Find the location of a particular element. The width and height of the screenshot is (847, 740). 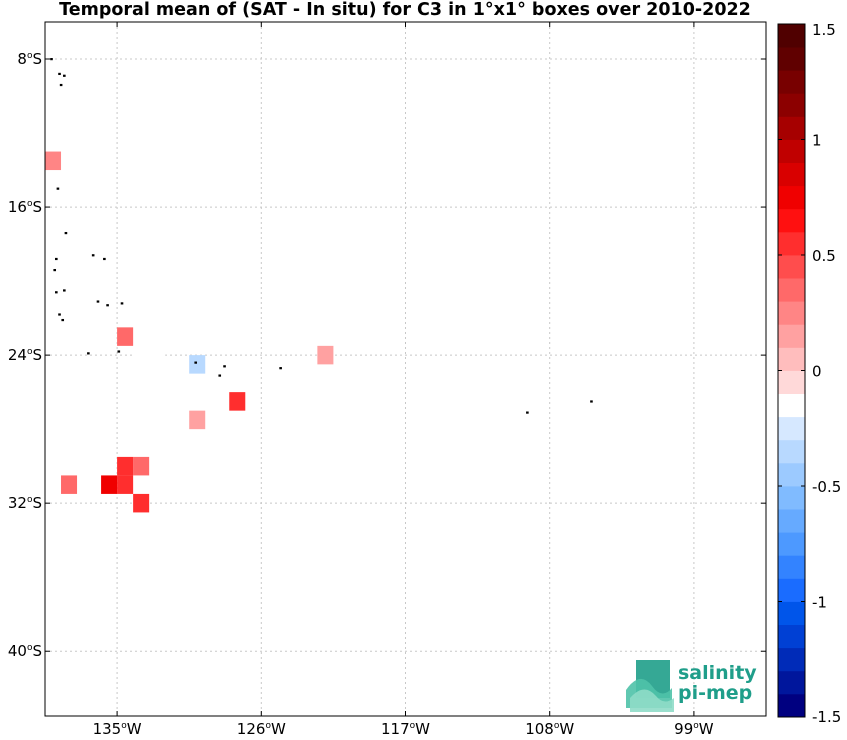

colorbar-tick-label: 0 is located at coordinates (817, 372).